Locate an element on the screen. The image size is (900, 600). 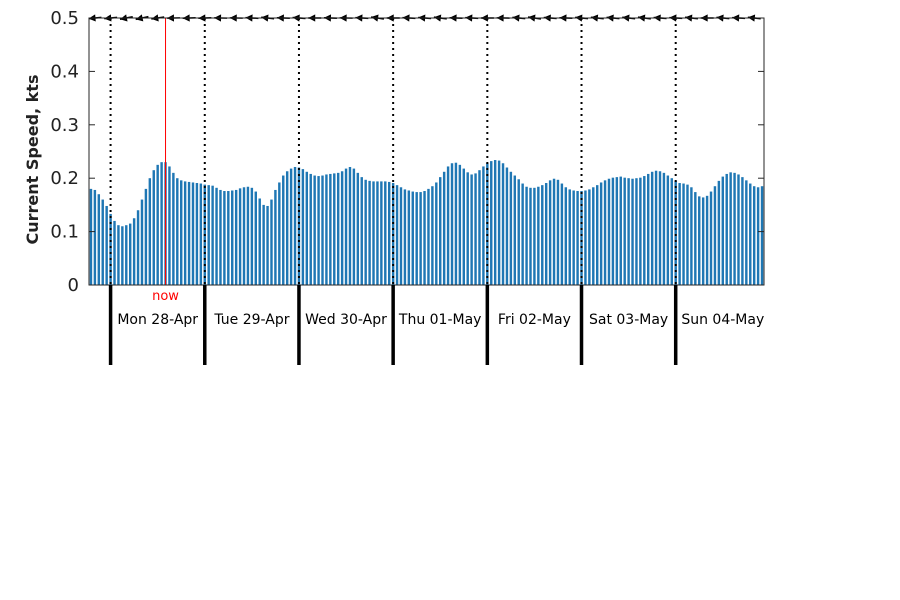
day-label: Sat 03-May is located at coordinates (628, 320).